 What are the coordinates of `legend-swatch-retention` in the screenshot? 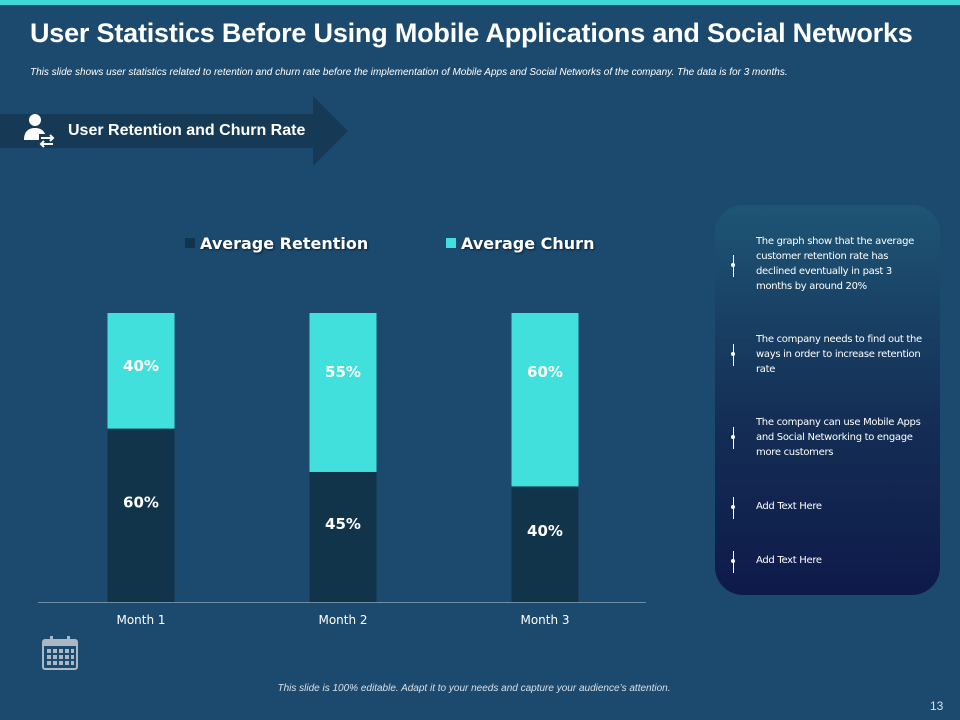 It's located at (190, 243).